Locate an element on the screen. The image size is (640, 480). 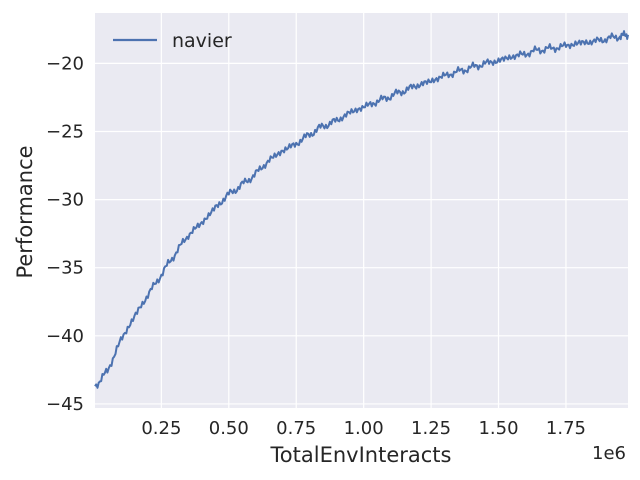
x-tick-label: 1.50 is located at coordinates (498, 428).